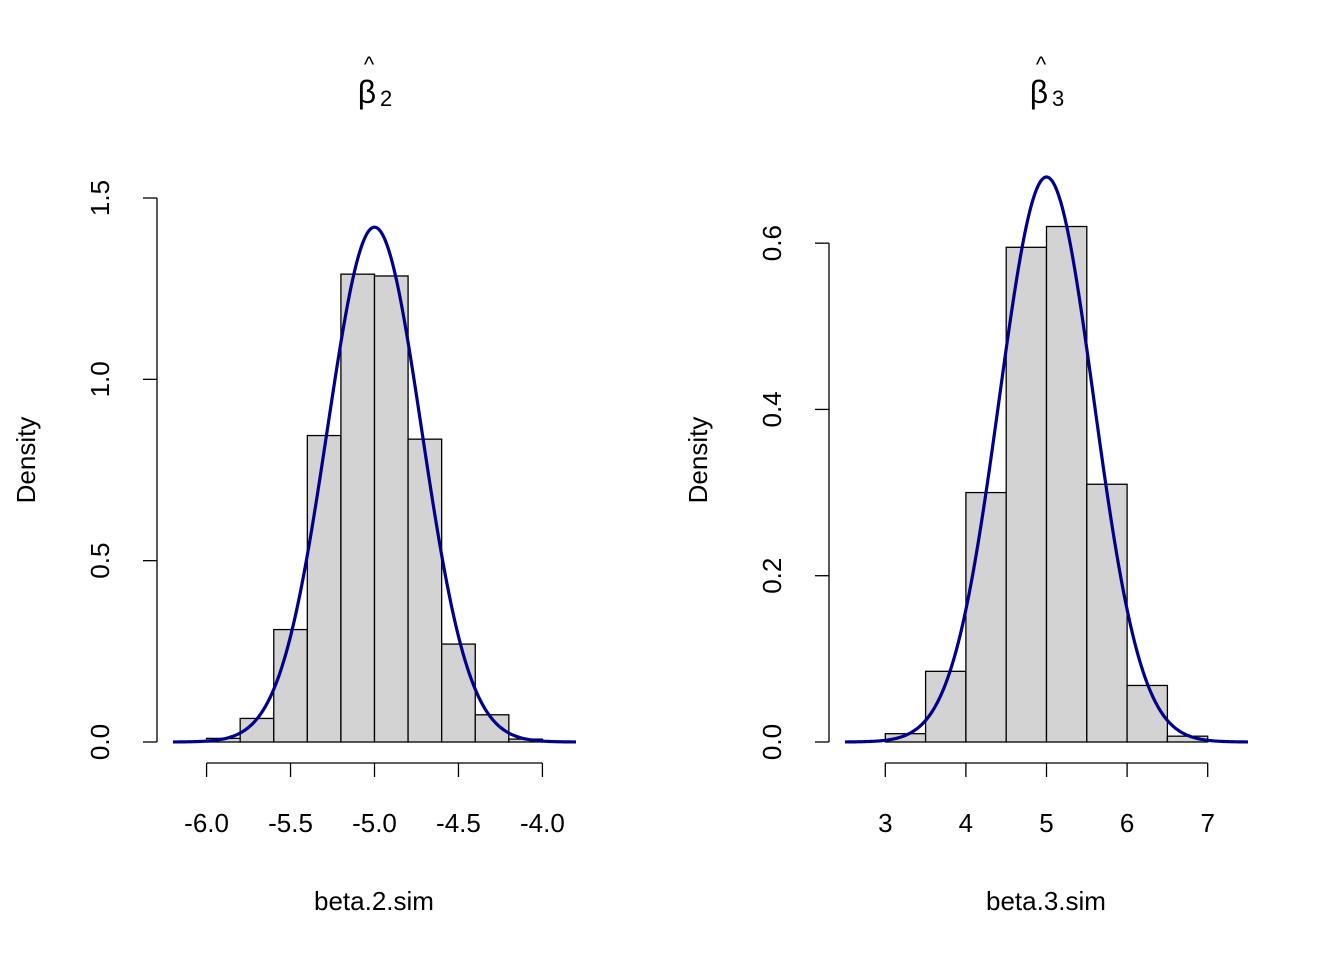 The height and width of the screenshot is (960, 1344). What do you see at coordinates (374, 800) in the screenshot?
I see `x-axis: -6.0 -5.5 -5.0 -4.5 -4.0` at bounding box center [374, 800].